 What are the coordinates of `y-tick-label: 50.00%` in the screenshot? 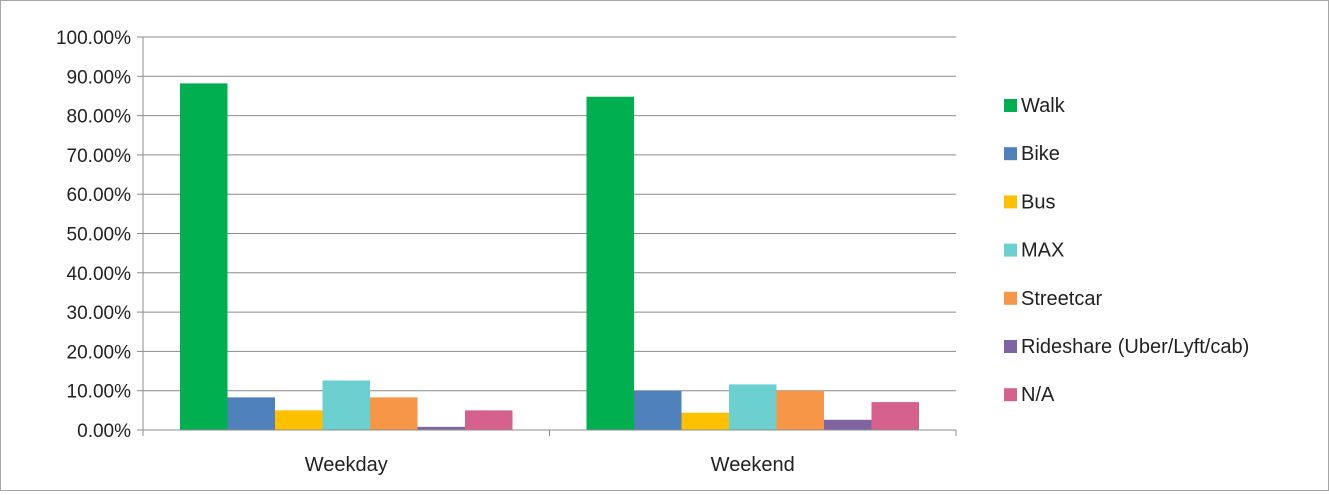 It's located at (99, 235).